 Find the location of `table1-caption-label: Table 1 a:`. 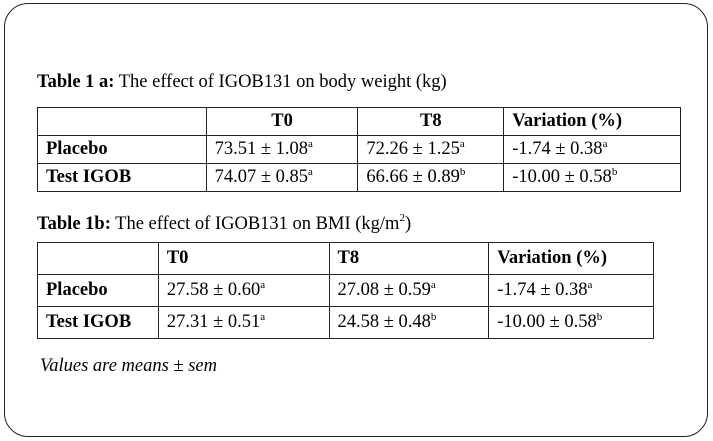

table1-caption-label: Table 1 a: is located at coordinates (76, 82).